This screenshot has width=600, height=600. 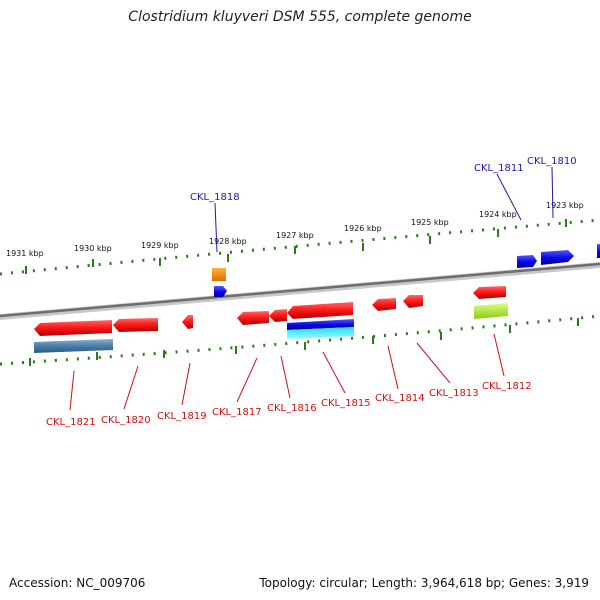 I want to click on gene-ckl-1813-arrow, so click(x=413, y=301).